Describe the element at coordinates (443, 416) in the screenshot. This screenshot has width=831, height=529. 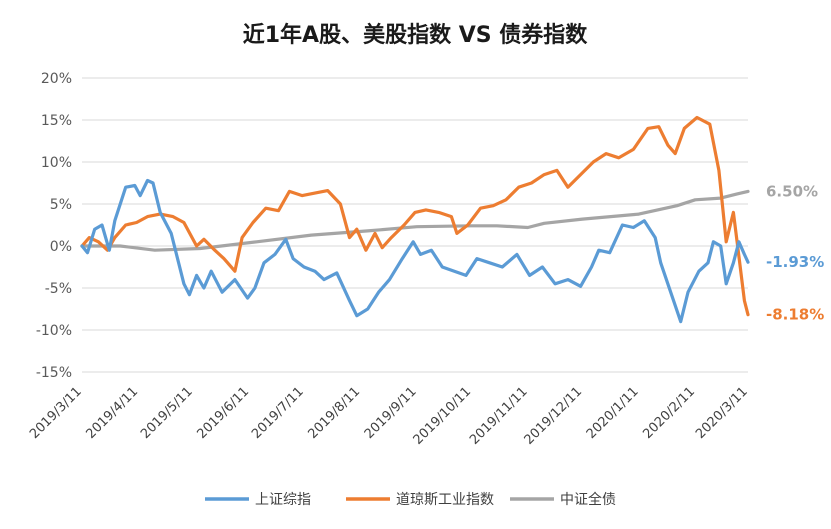
I see `x-tick-label: 2019/10/11` at that location.